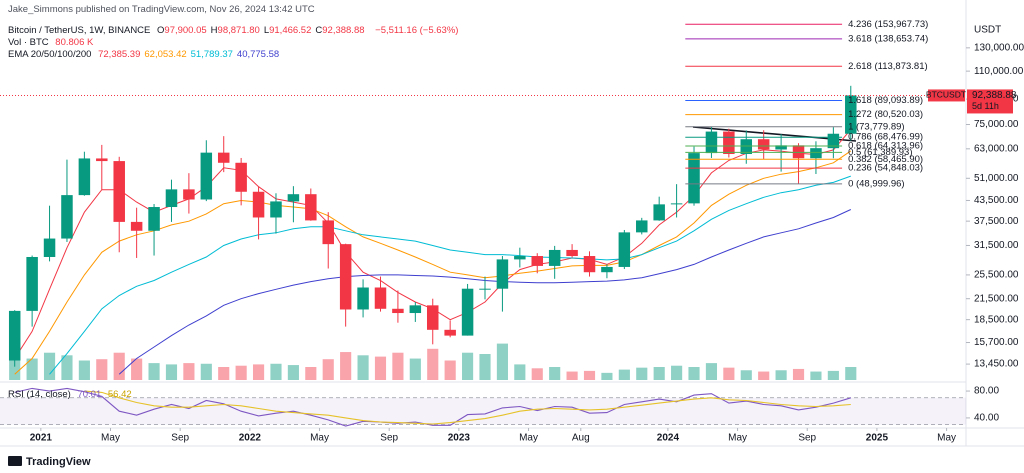  Describe the element at coordinates (986, 391) in the screenshot. I see `y-tick-label: 80.00` at that location.